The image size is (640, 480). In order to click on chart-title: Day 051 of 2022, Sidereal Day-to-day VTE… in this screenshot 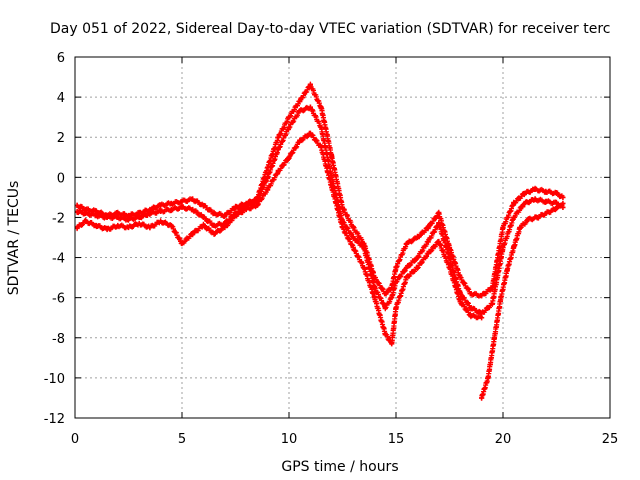, I will do `click(330, 29)`.